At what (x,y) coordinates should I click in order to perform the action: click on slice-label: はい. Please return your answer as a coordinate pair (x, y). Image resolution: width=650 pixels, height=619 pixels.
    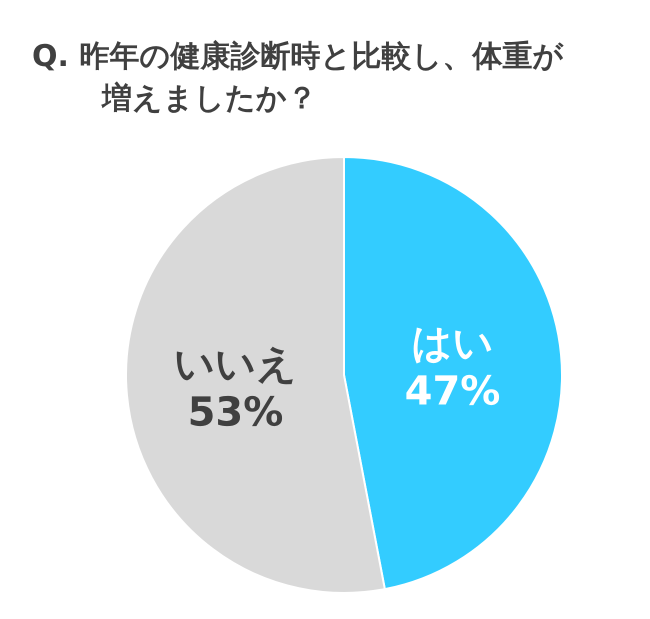
    Looking at the image, I should click on (453, 343).